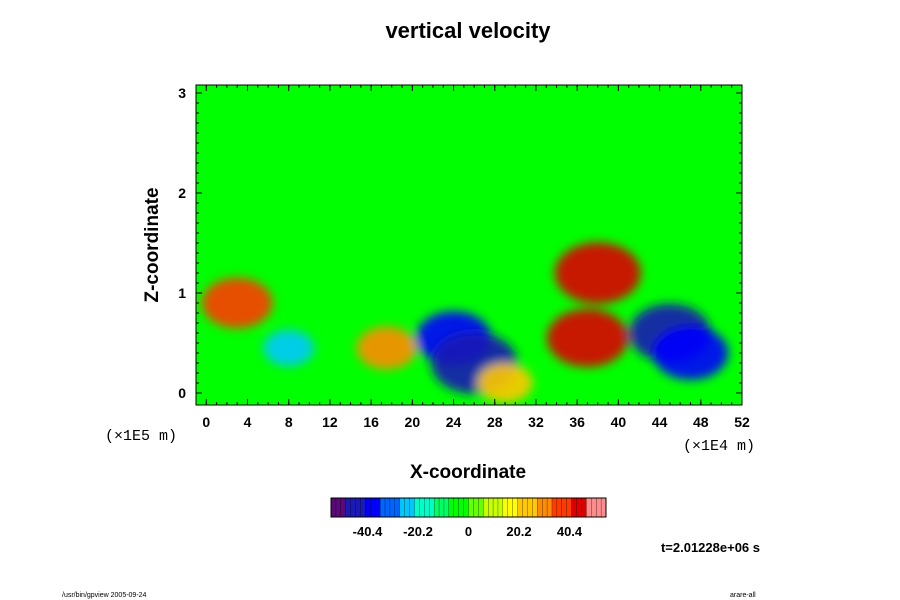 The image size is (900, 600). I want to click on x-tick-label-8: 32, so click(536, 422).